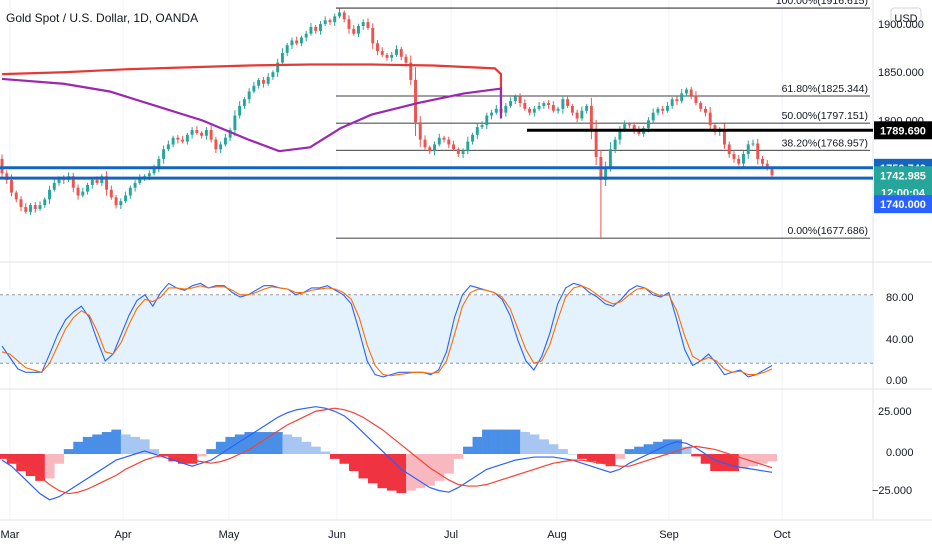 The image size is (932, 555). What do you see at coordinates (822, 3) in the screenshot?
I see `fib-level-label: 100.00%(1916.615)` at bounding box center [822, 3].